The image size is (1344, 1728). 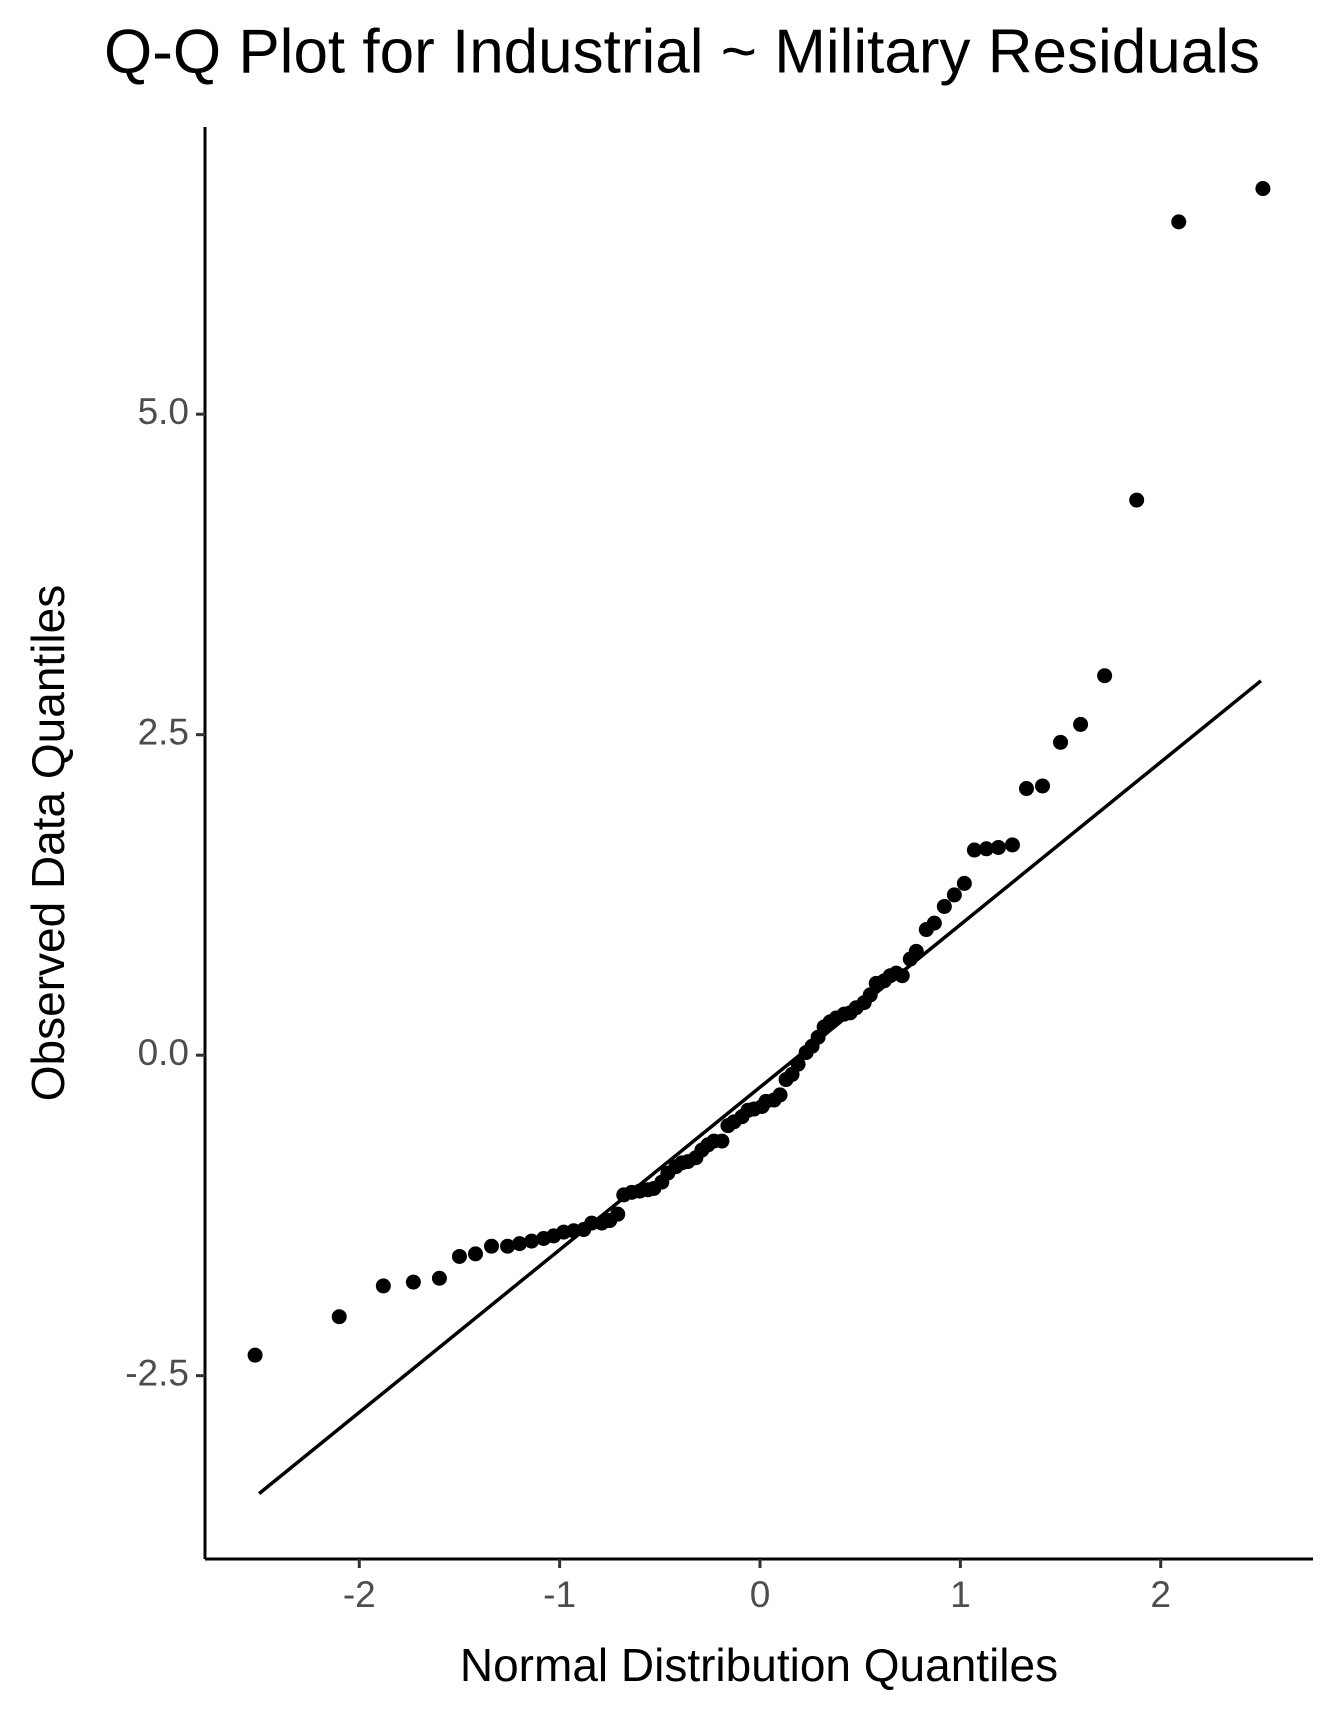 What do you see at coordinates (1160, 1594) in the screenshot?
I see `x-tick-label: 2` at bounding box center [1160, 1594].